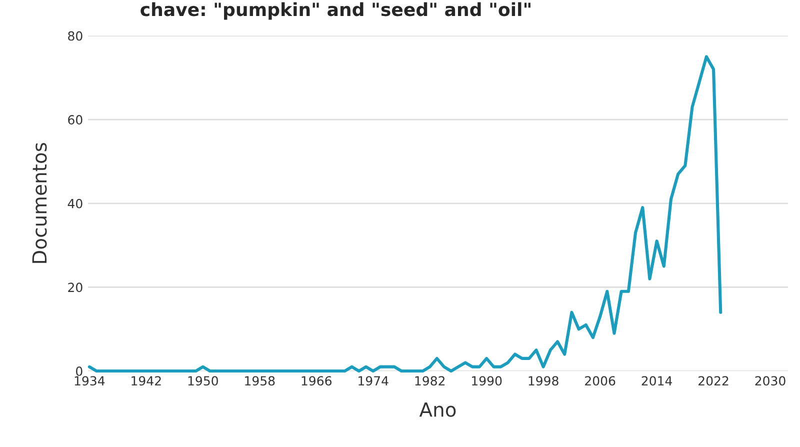 The height and width of the screenshot is (447, 800). I want to click on x-tick-label: 2014, so click(657, 381).